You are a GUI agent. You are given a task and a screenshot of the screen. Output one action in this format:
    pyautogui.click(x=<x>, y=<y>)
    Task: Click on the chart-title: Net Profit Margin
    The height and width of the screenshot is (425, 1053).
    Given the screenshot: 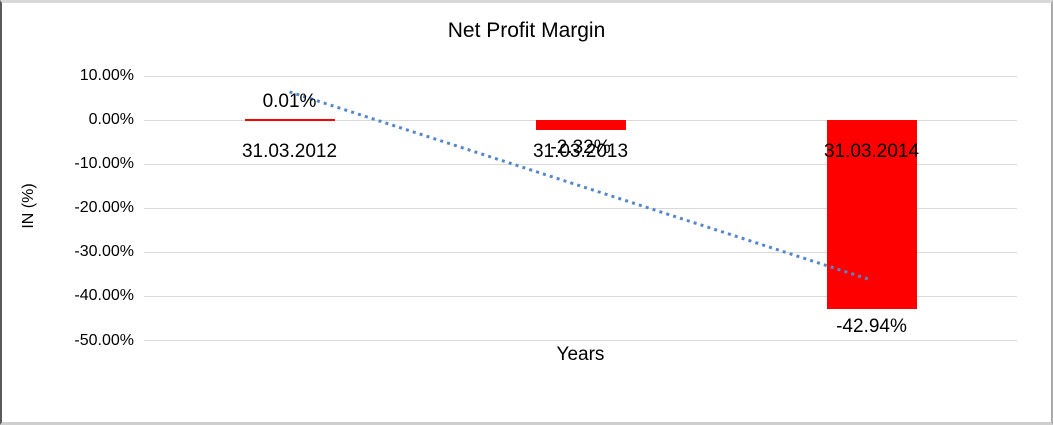 What is the action you would take?
    pyautogui.click(x=526, y=30)
    